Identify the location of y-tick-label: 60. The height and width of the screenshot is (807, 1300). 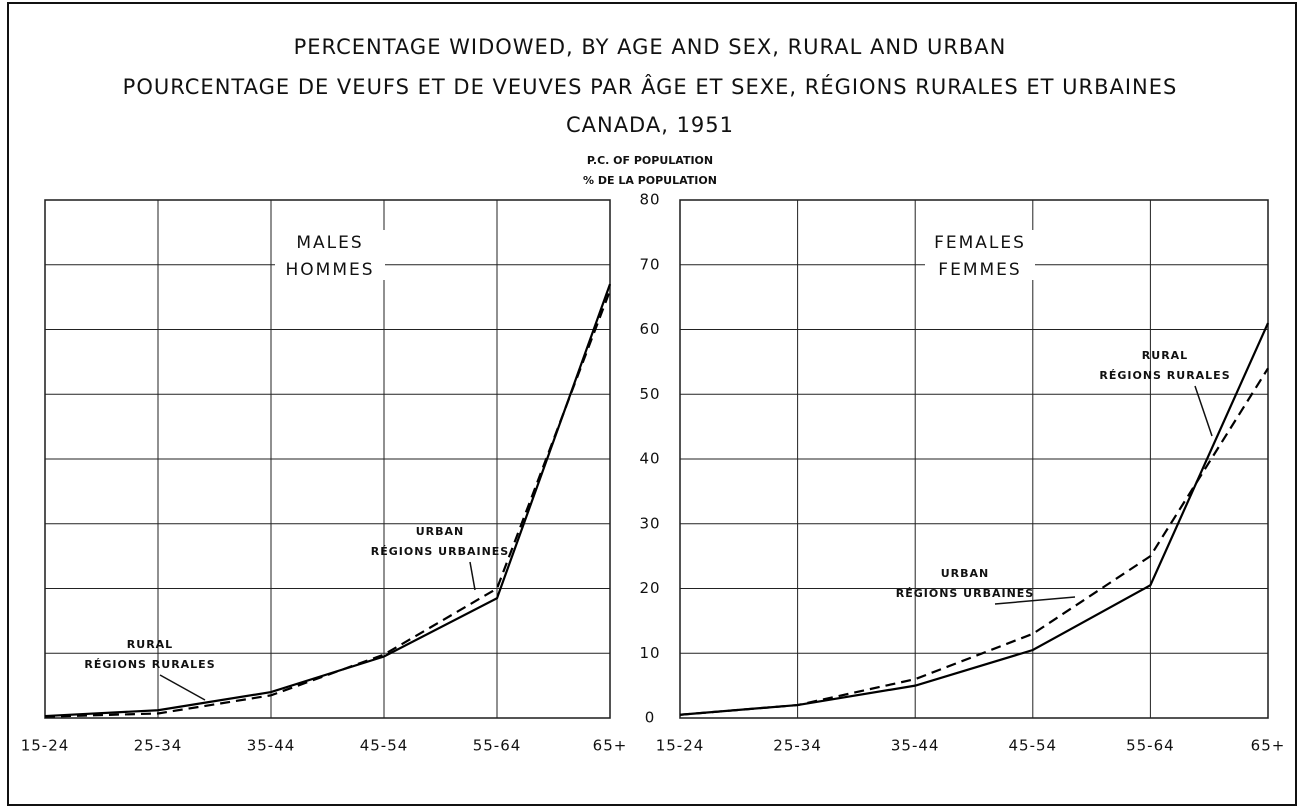
(649, 329).